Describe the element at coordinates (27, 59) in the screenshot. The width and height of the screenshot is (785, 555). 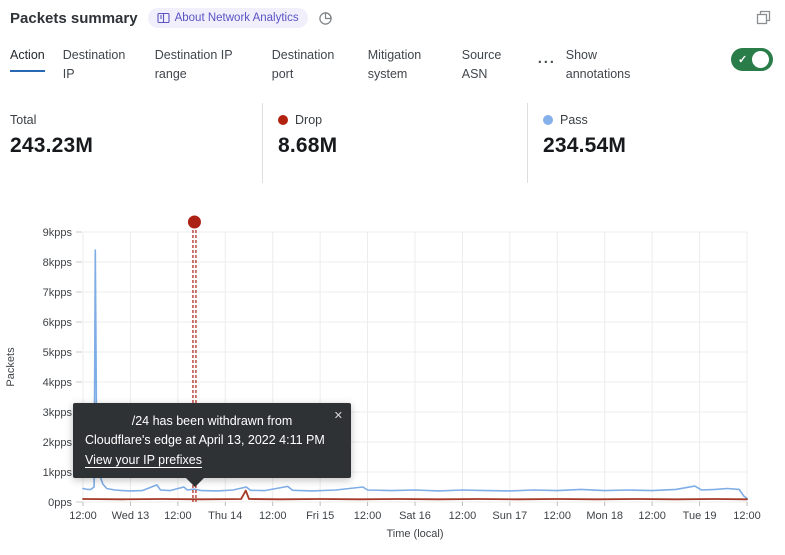
I see `tab-action: Action` at that location.